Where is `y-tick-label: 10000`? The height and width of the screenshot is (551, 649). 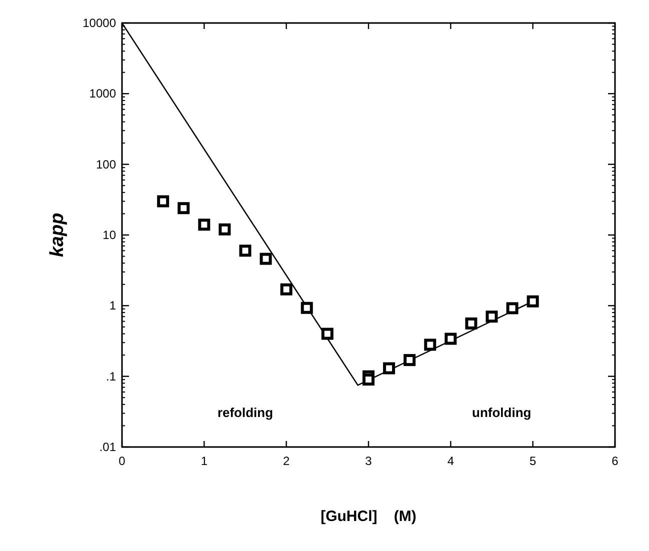 y-tick-label: 10000 is located at coordinates (99, 23).